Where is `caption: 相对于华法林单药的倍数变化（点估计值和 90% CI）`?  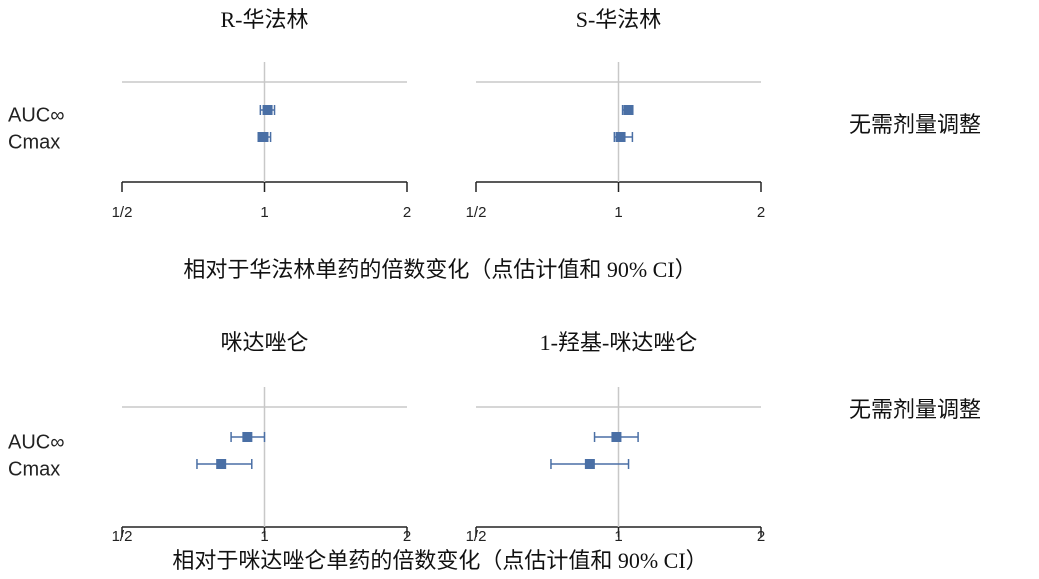 caption: 相对于华法林单药的倍数变化（点估计值和 90% CI） is located at coordinates (439, 269).